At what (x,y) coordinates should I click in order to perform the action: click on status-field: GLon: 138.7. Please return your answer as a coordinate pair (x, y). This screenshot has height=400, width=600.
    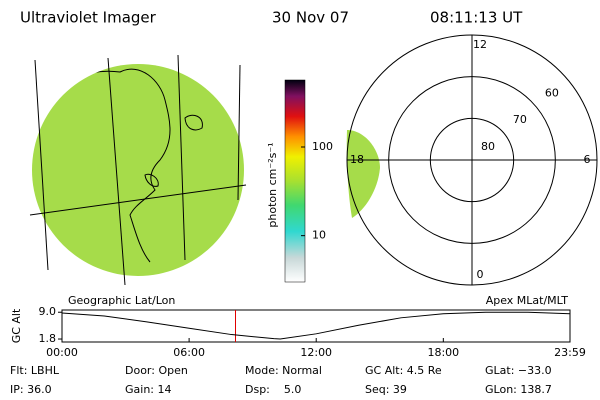
    Looking at the image, I should click on (518, 389).